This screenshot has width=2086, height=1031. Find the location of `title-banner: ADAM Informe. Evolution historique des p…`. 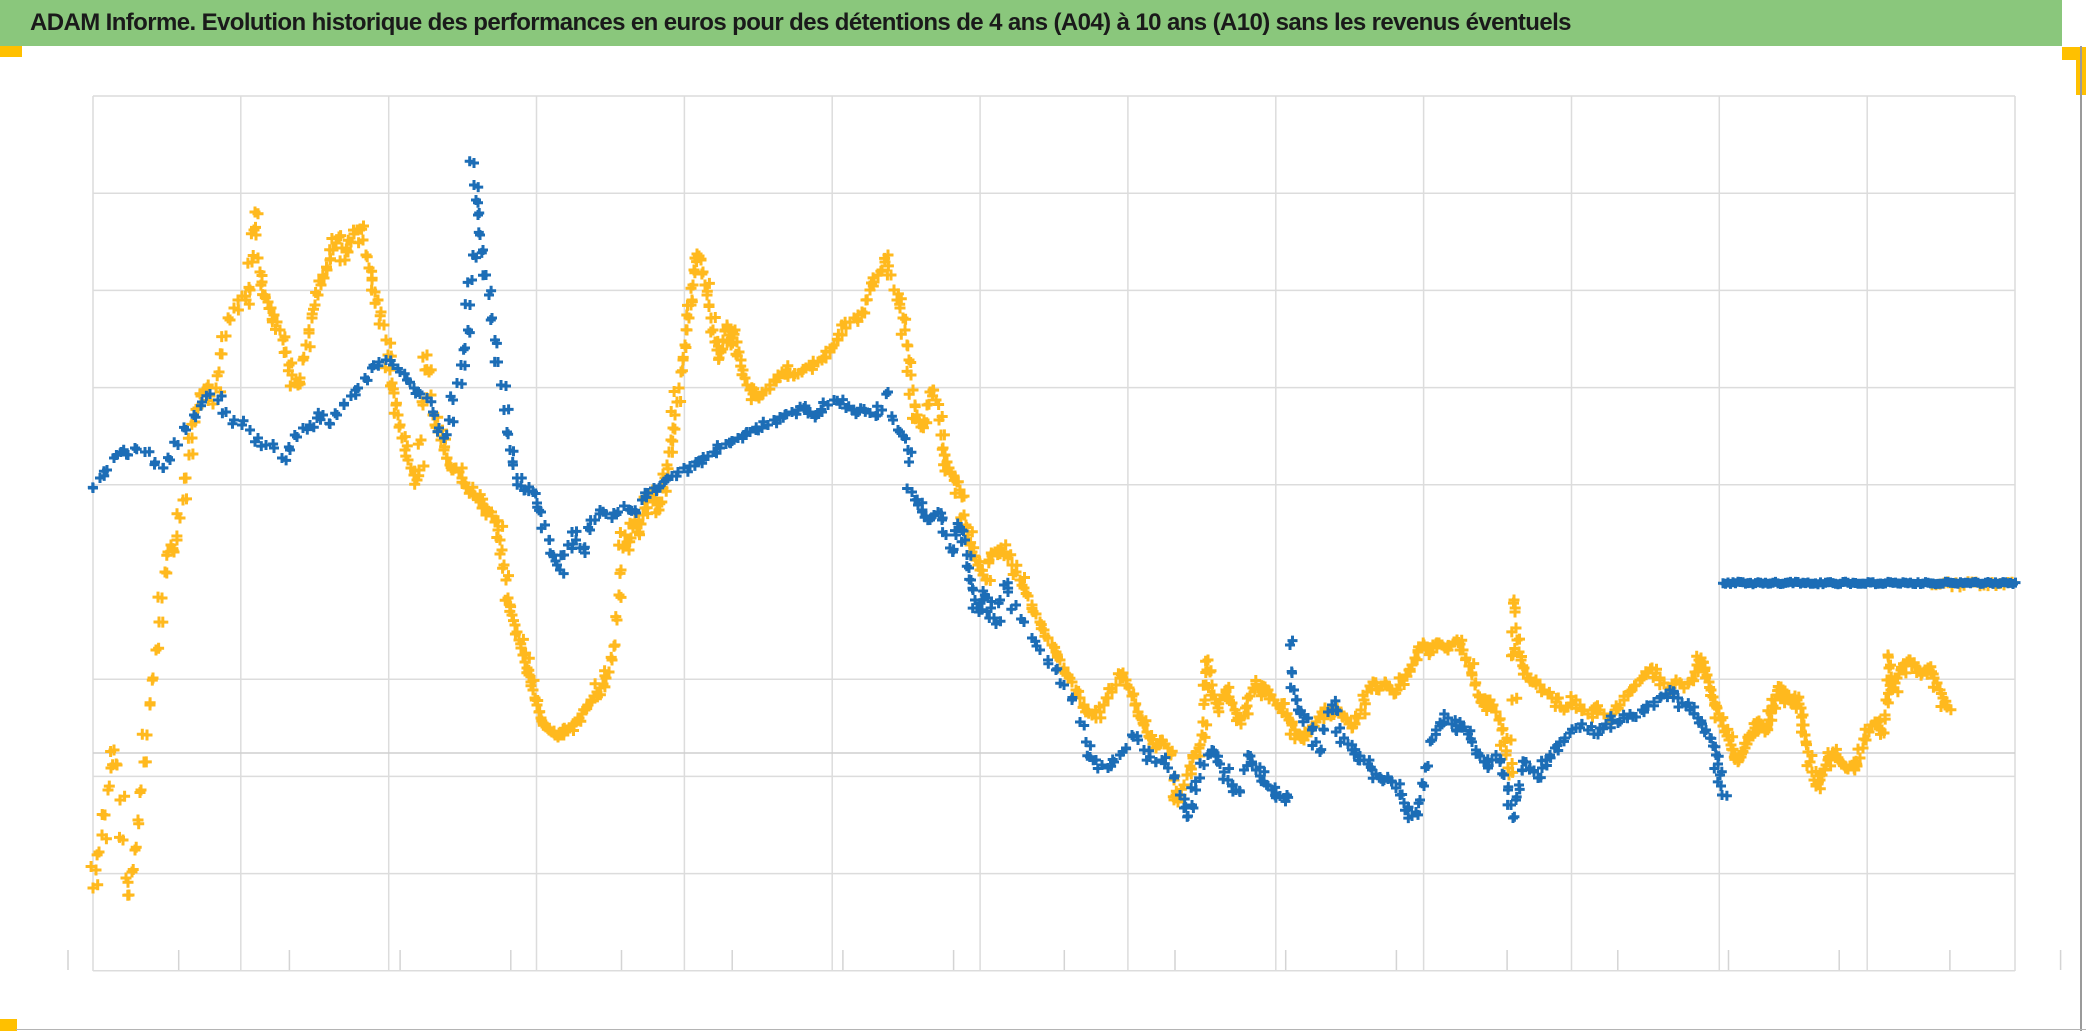

title-banner: ADAM Informe. Evolution historique des p… is located at coordinates (1031, 23).